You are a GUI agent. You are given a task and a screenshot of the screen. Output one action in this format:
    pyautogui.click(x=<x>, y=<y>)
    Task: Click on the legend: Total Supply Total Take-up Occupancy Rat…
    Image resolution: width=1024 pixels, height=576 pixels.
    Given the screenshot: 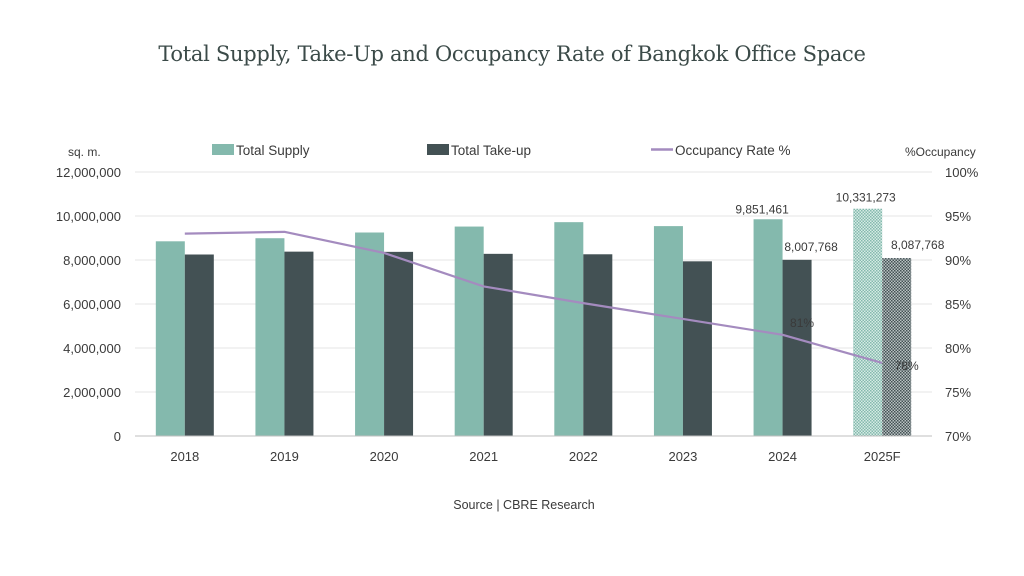 What is the action you would take?
    pyautogui.click(x=501, y=150)
    